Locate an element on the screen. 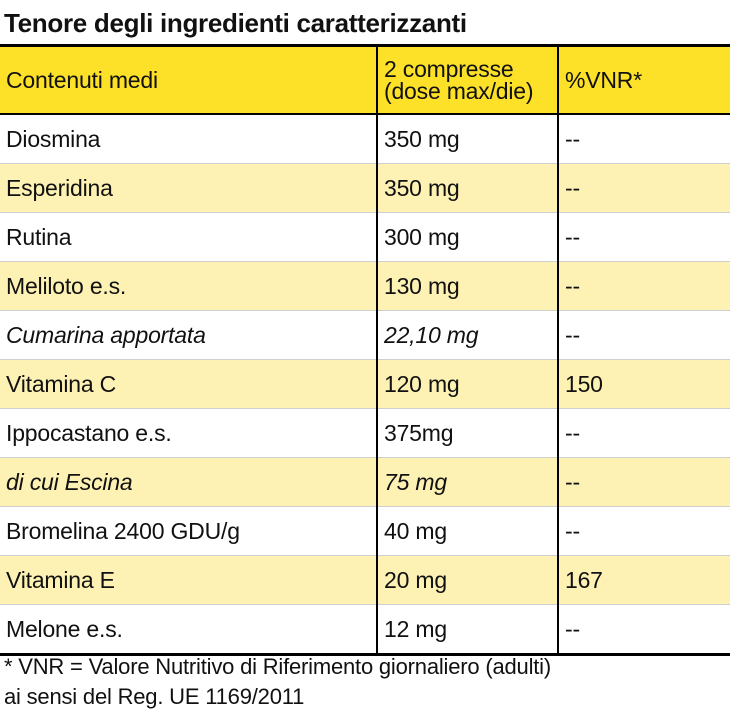 This screenshot has width=730, height=723. table-row: Melone e.s. 12 mg -- is located at coordinates (365, 628).